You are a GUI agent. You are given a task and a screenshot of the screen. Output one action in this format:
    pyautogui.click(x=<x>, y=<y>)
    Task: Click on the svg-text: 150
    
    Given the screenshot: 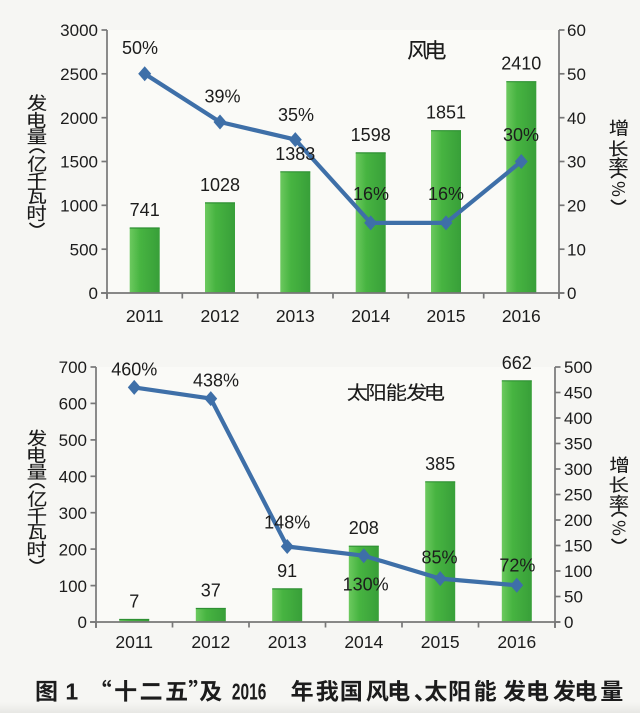 What is the action you would take?
    pyautogui.click(x=578, y=546)
    